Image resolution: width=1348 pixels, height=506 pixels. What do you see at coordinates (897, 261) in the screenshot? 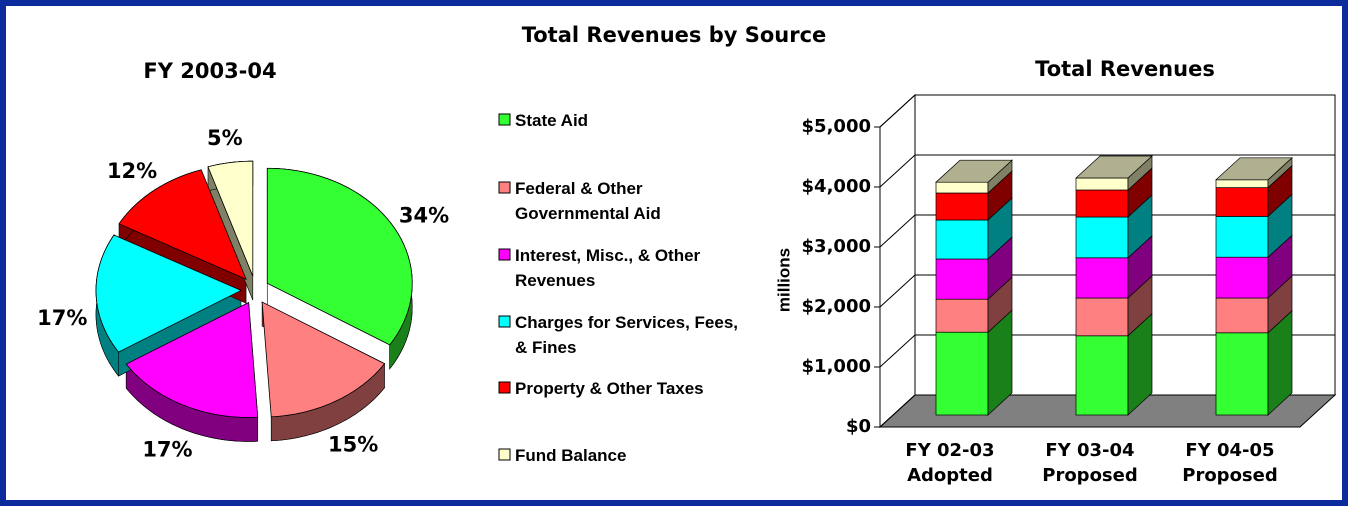
I see `side-wall` at bounding box center [897, 261].